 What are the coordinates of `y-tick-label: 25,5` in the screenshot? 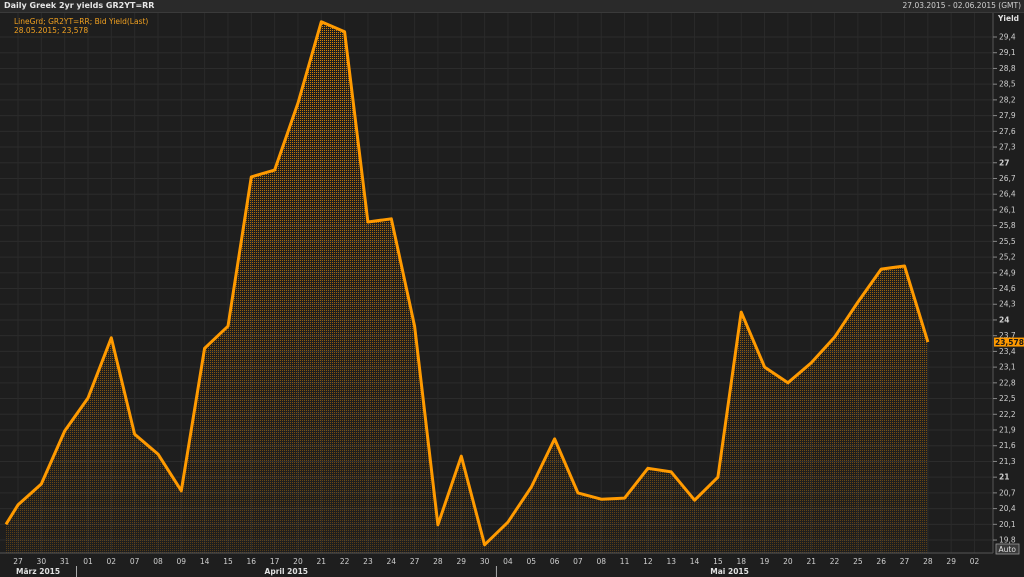 It's located at (1007, 241).